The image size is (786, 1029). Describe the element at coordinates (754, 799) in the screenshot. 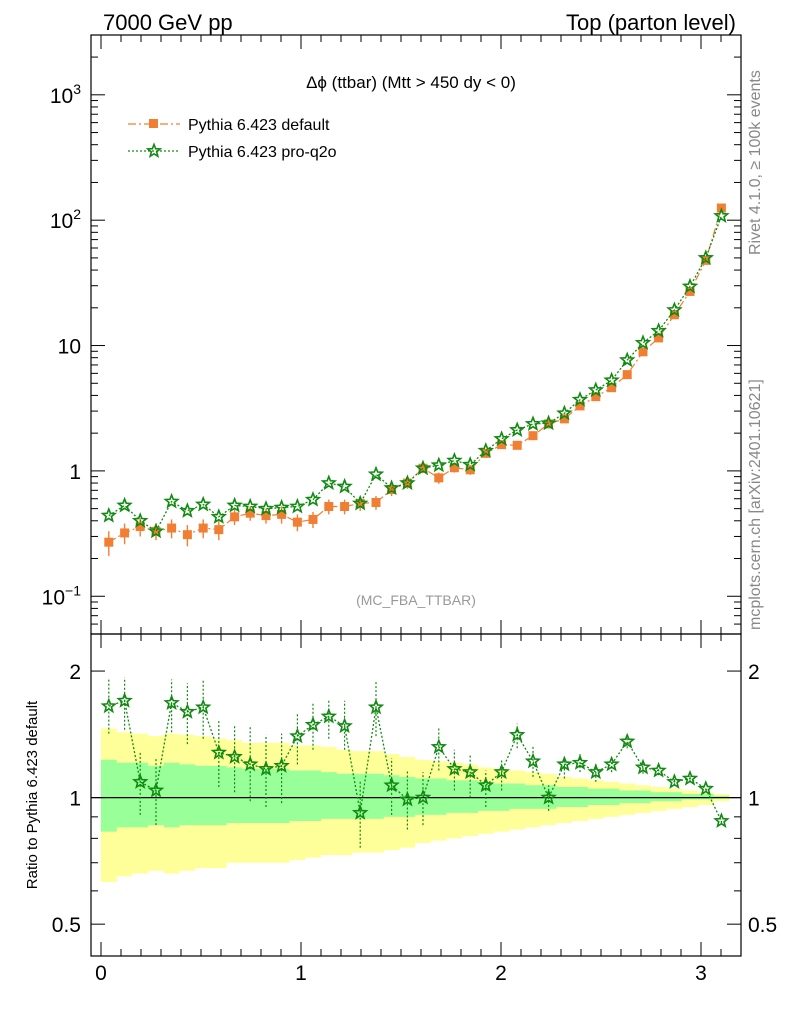

I see `ratio-ytick-label-right: 1` at that location.